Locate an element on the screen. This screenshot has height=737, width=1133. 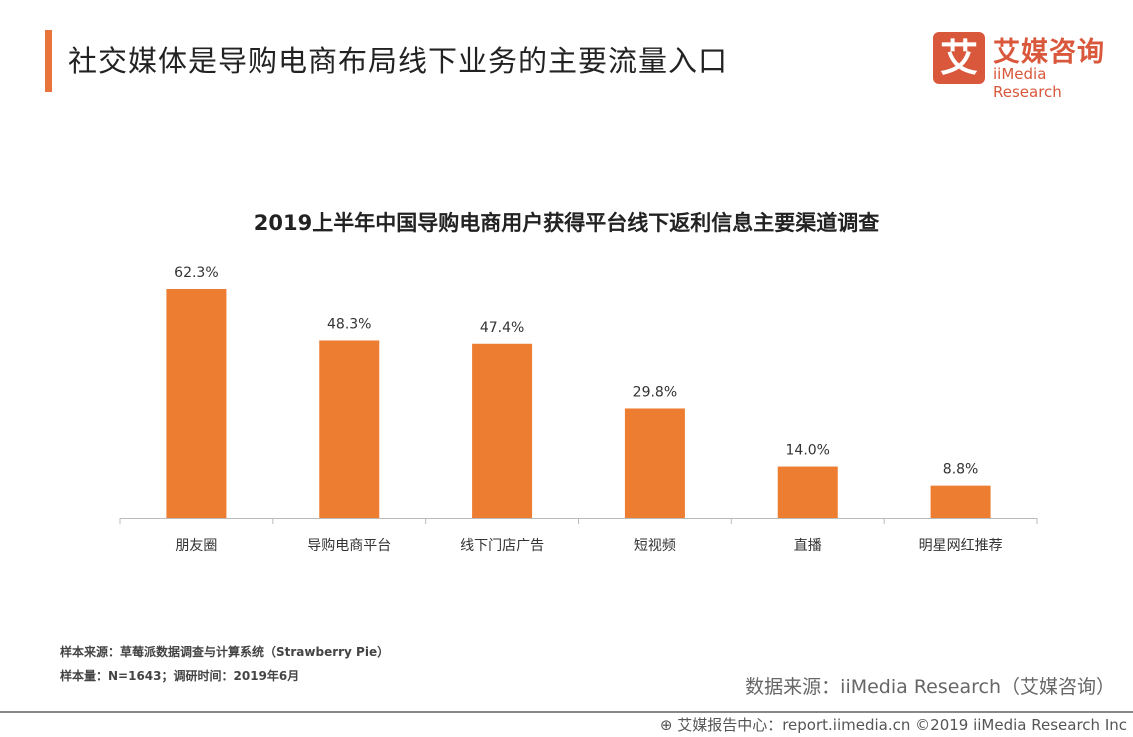
category-label: 导购电商平台 is located at coordinates (349, 546).